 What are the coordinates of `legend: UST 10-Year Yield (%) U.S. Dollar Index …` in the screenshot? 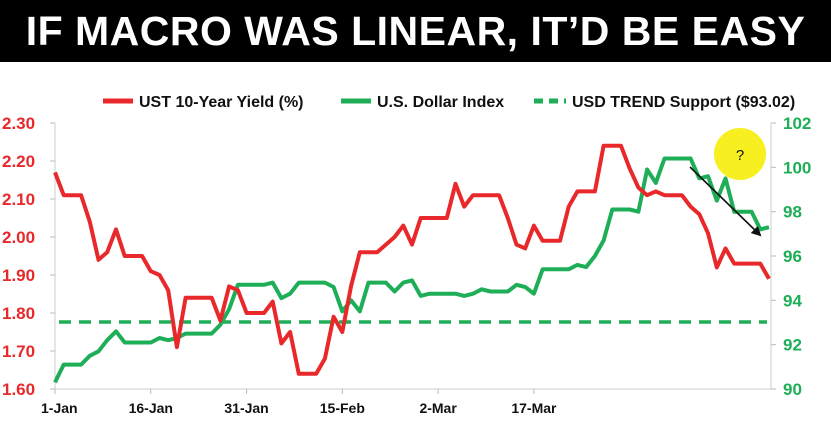 It's located at (449, 102).